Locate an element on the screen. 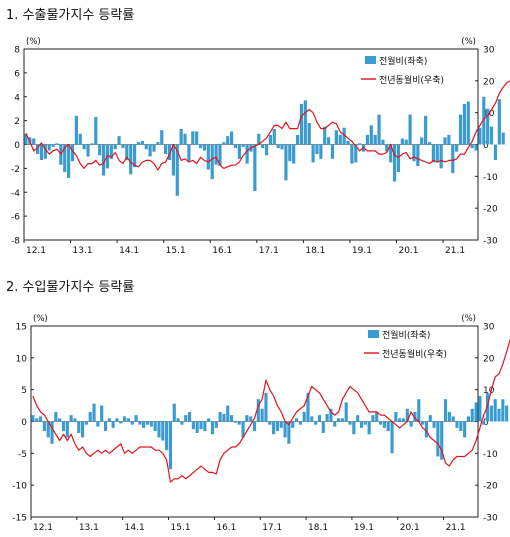 The height and width of the screenshot is (537, 510). x-tick-label: 16.1 is located at coordinates (222, 251).